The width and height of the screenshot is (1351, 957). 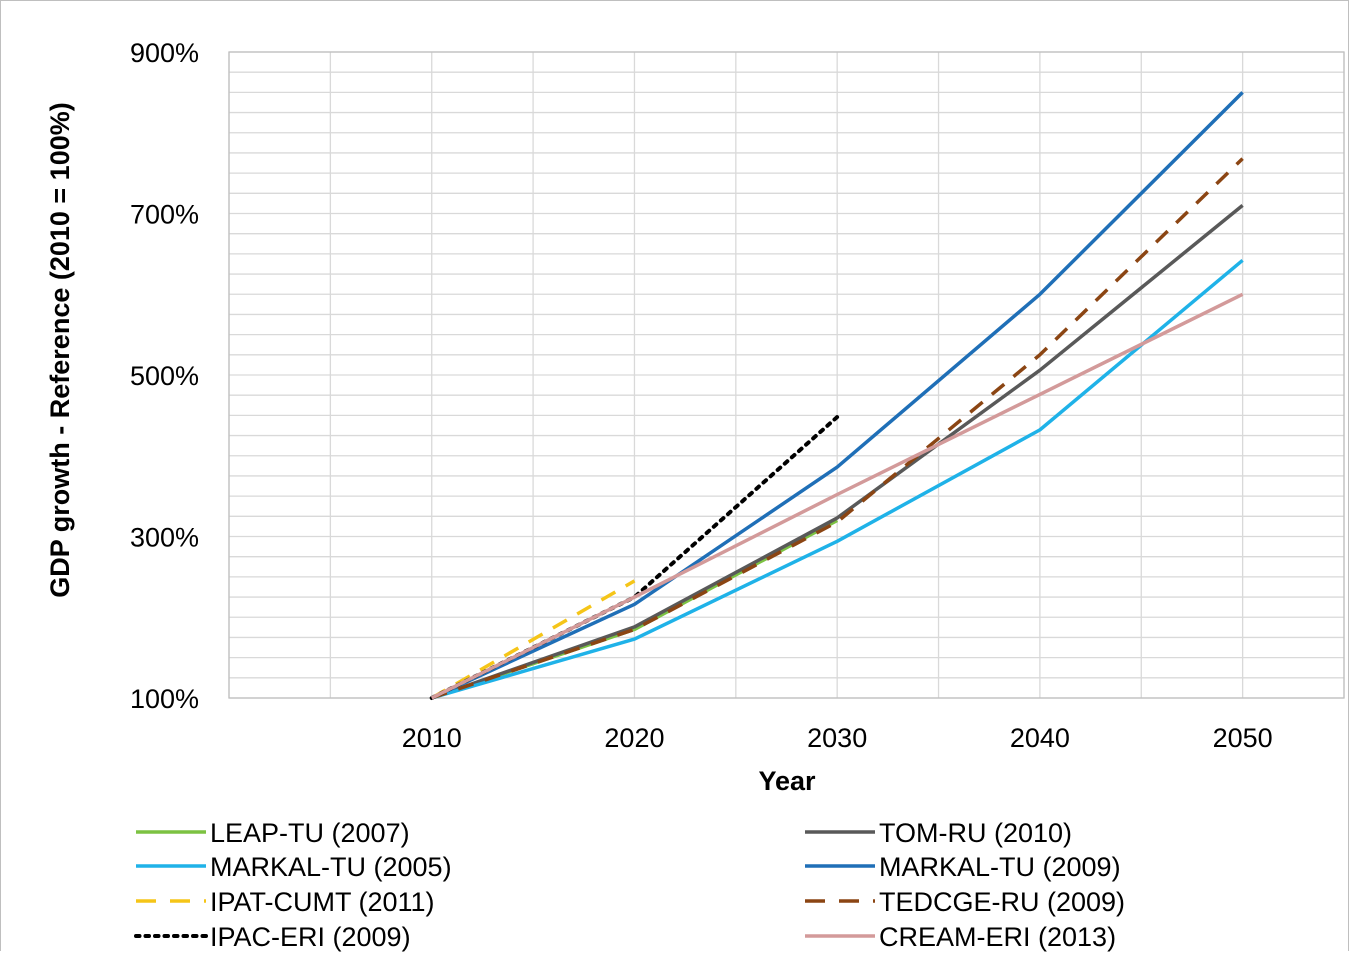 I want to click on x-tick-label: 2040, so click(x=1040, y=738).